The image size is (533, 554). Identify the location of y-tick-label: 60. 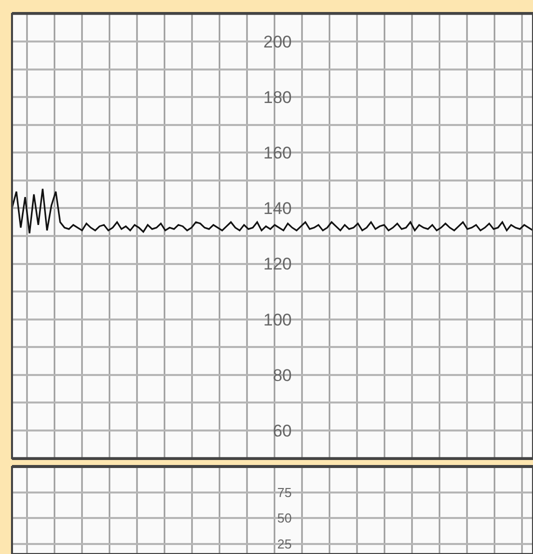
(282, 430).